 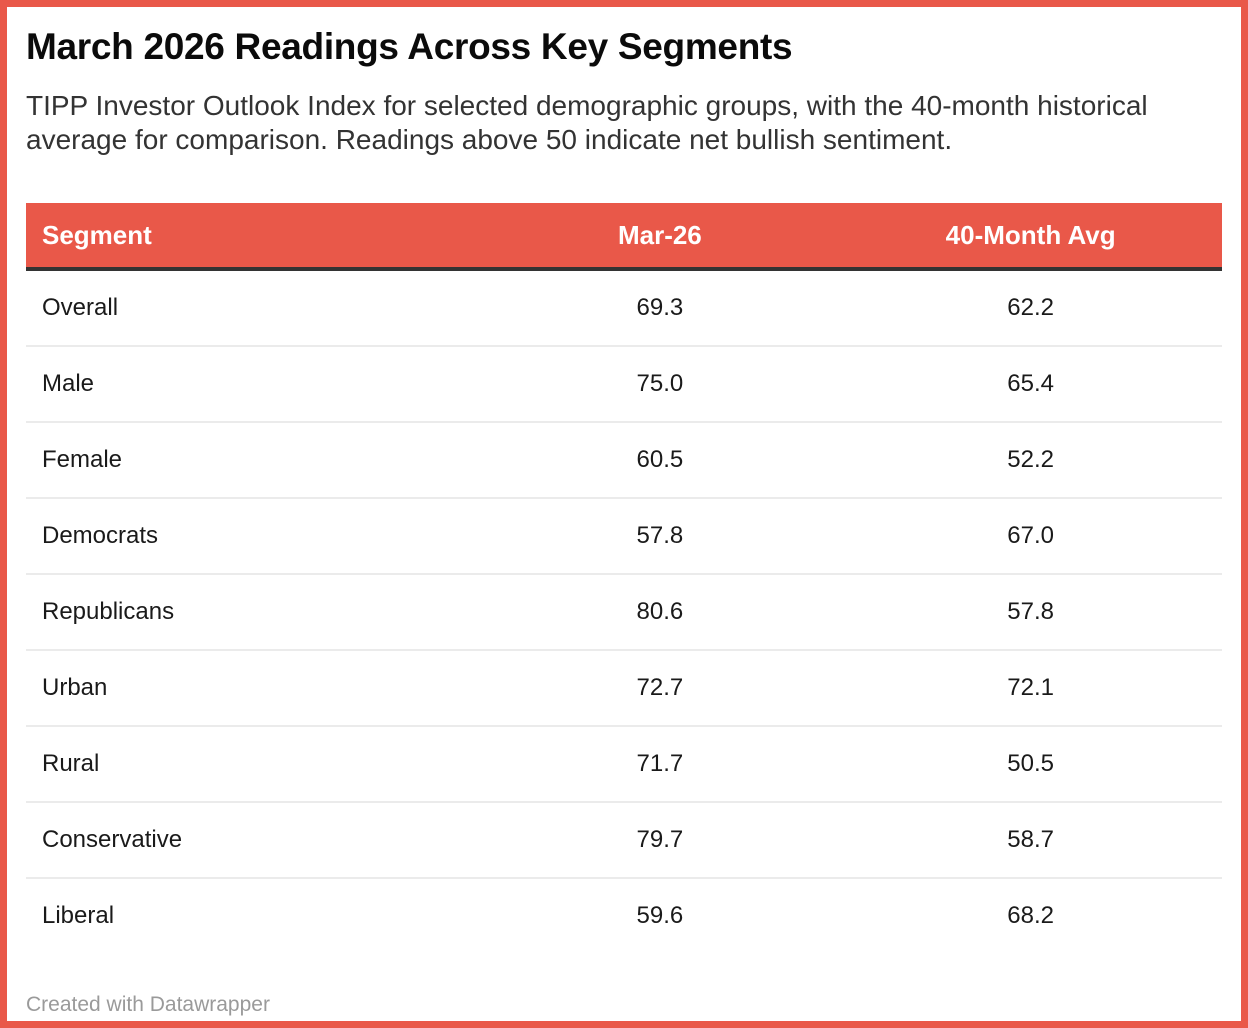 I want to click on value-cell: 62.2, so click(x=1030, y=308).